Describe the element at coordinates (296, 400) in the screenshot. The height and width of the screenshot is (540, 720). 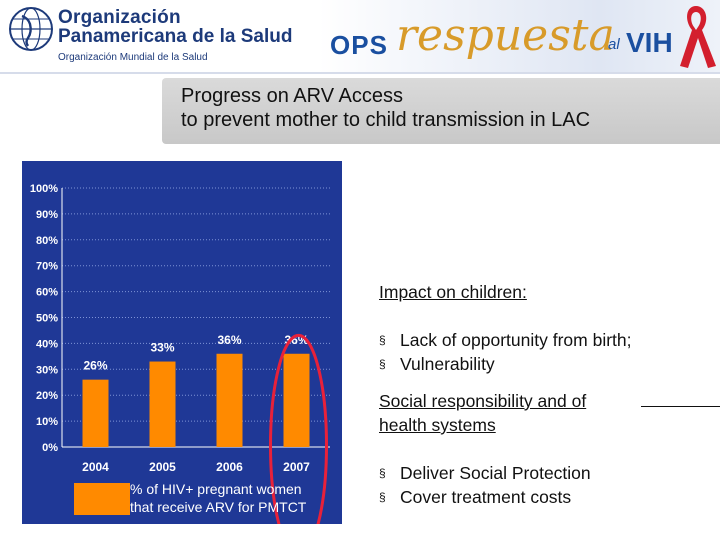
I see `bar-2007` at that location.